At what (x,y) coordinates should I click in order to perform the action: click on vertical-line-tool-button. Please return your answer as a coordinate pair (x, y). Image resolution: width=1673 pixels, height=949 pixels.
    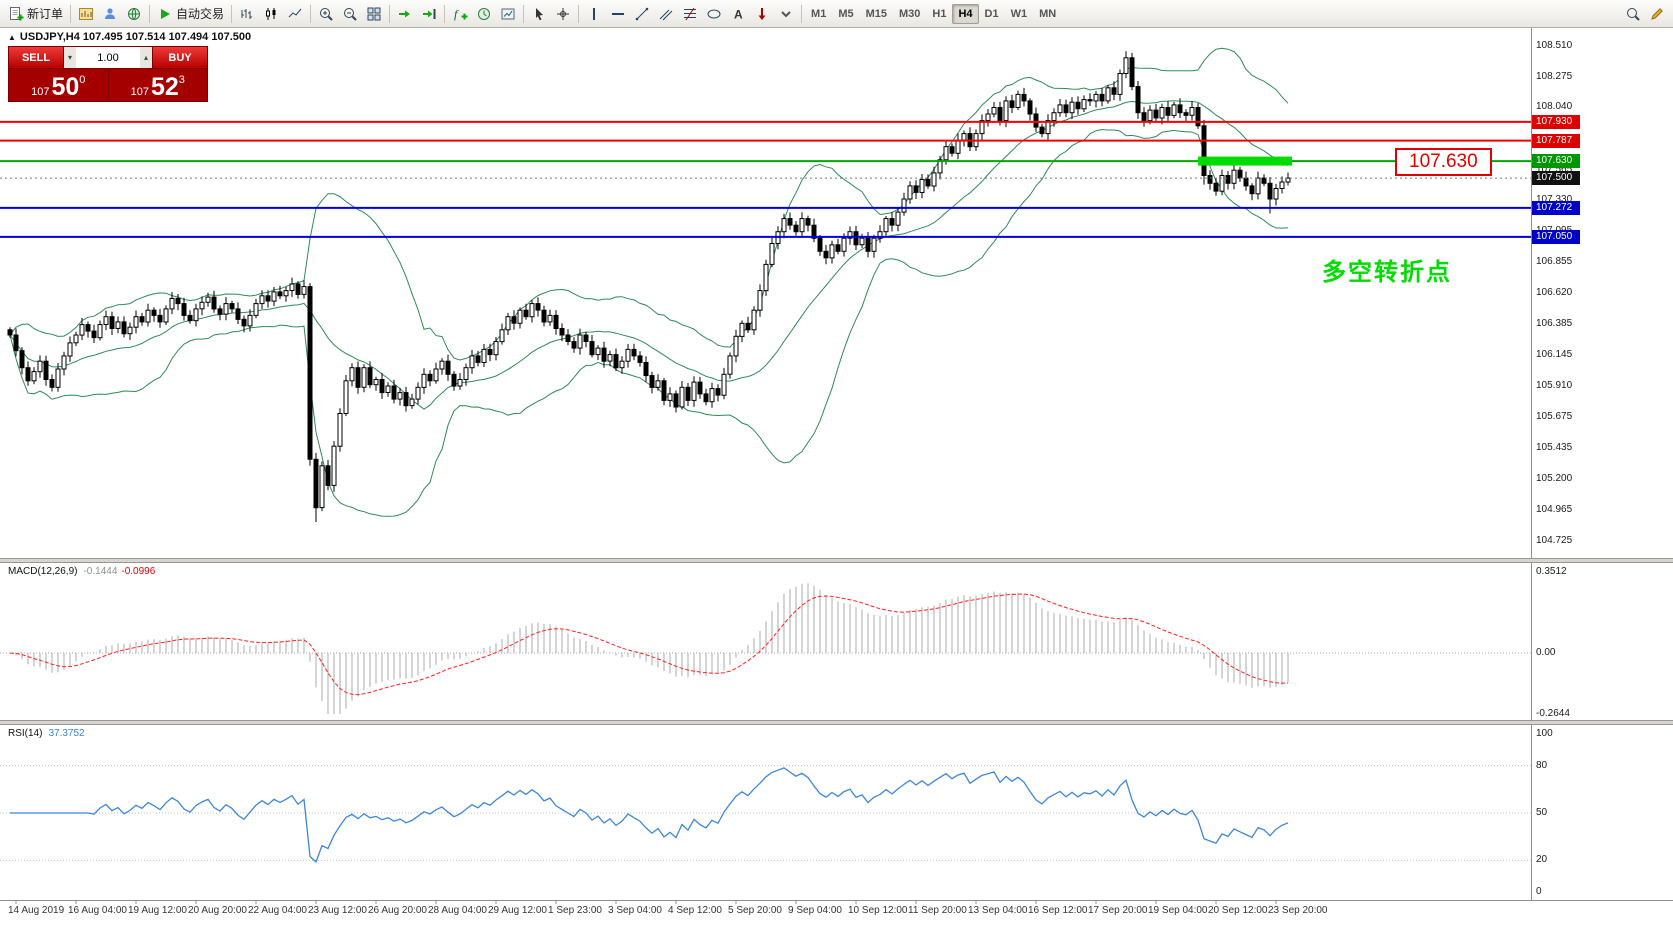
    Looking at the image, I should click on (594, 14).